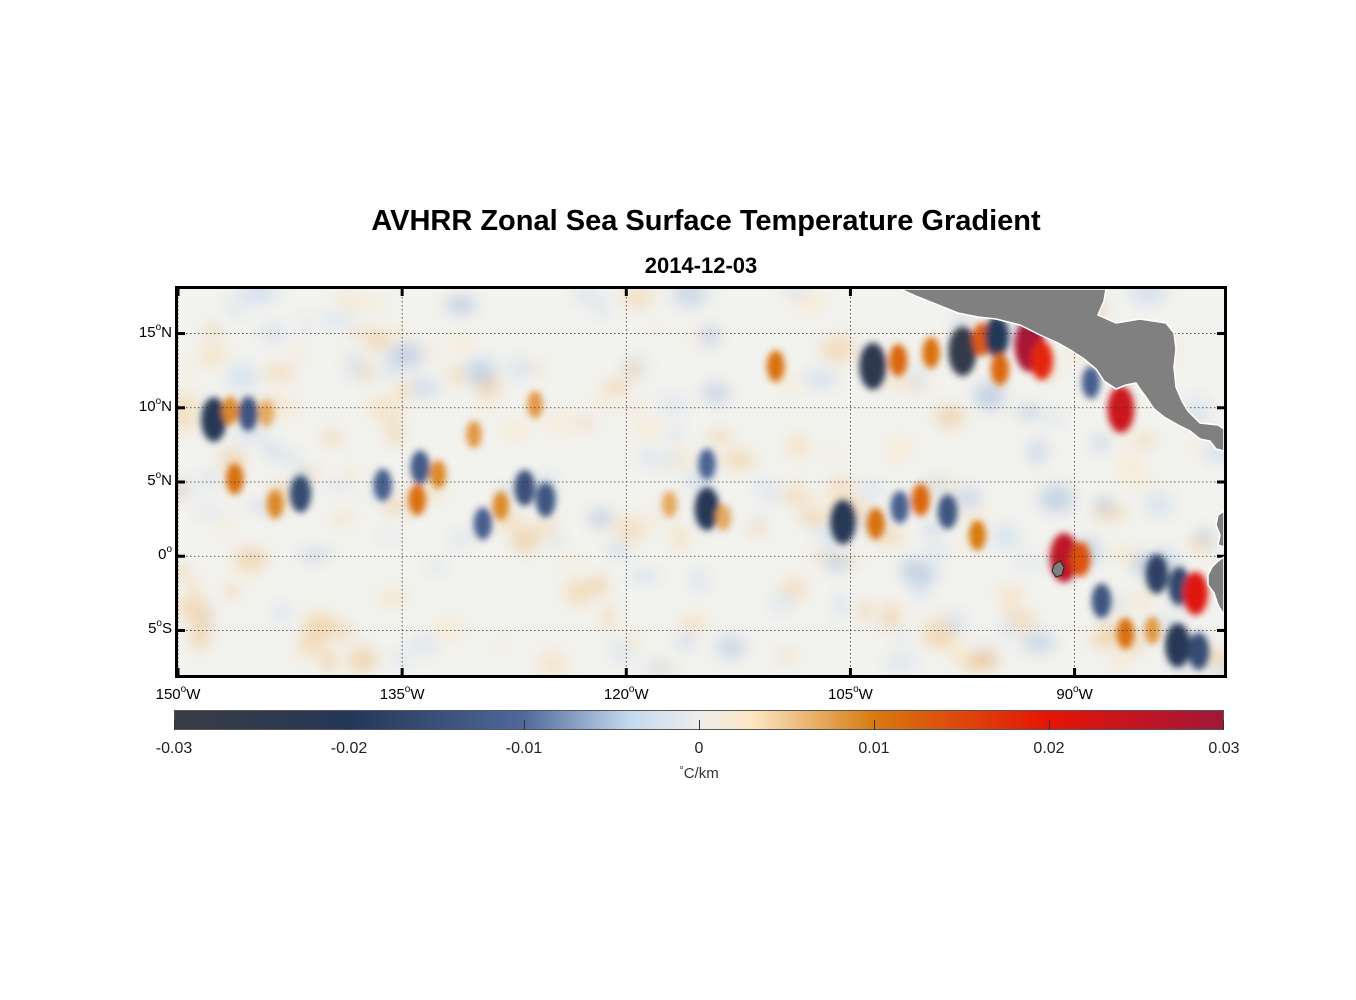 This screenshot has height=1000, width=1356. Describe the element at coordinates (166, 629) in the screenshot. I see `tick-hemisphere: S` at that location.